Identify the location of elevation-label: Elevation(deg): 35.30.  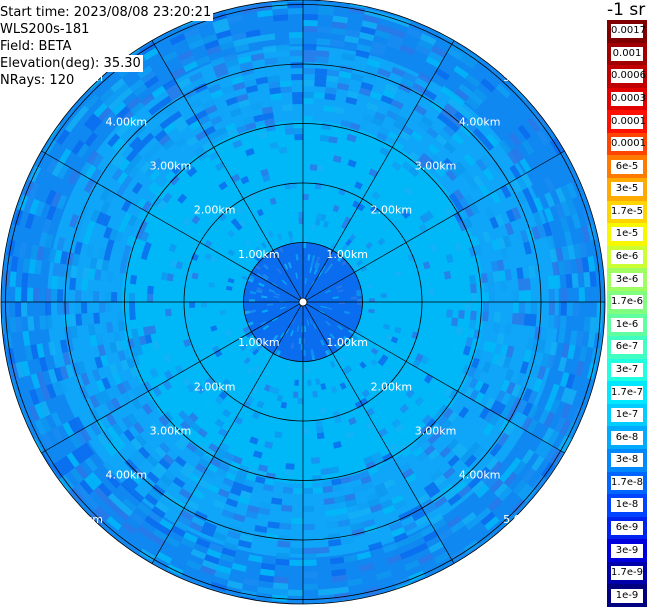
(71, 63).